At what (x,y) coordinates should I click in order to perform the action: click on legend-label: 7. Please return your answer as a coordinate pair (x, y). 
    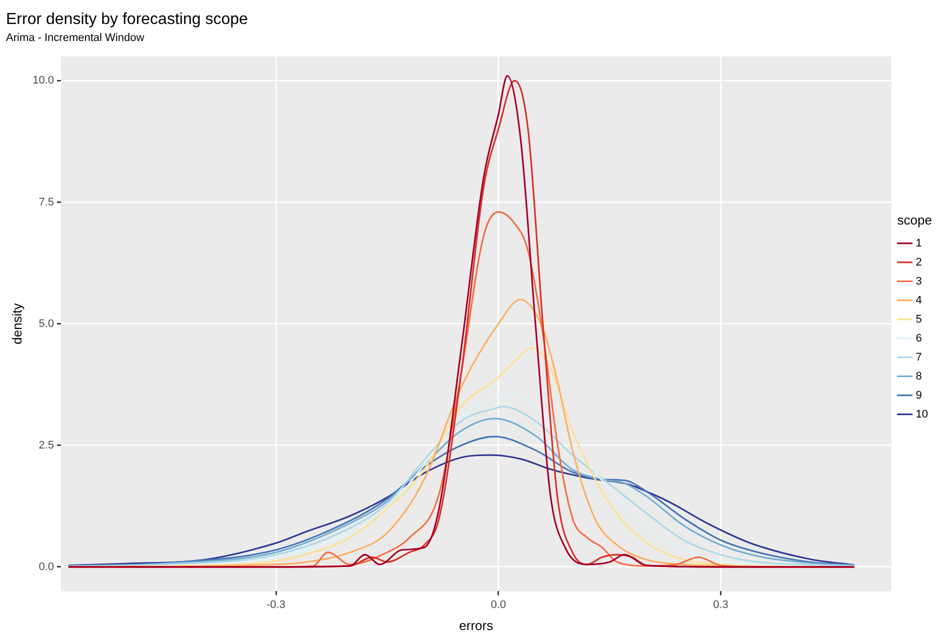
    Looking at the image, I should click on (919, 357).